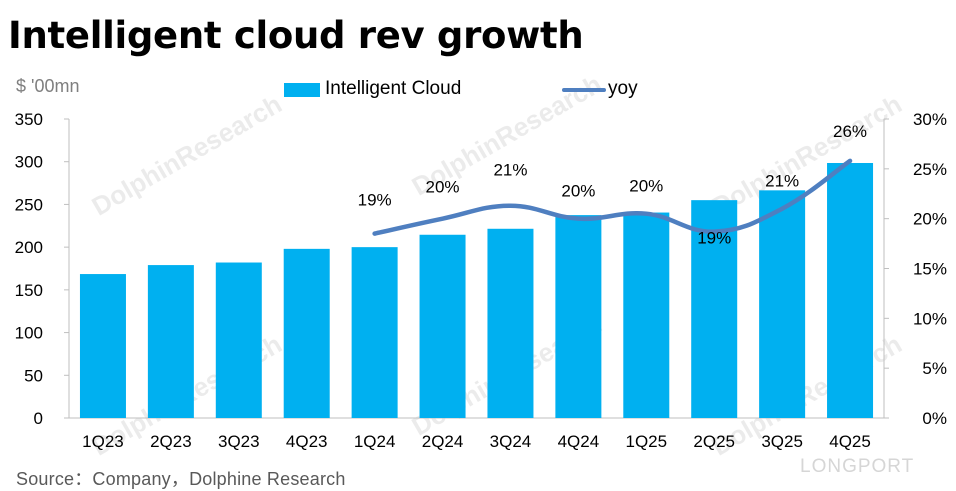 This screenshot has width=956, height=491. Describe the element at coordinates (584, 90) in the screenshot. I see `legend-swatch-line` at that location.